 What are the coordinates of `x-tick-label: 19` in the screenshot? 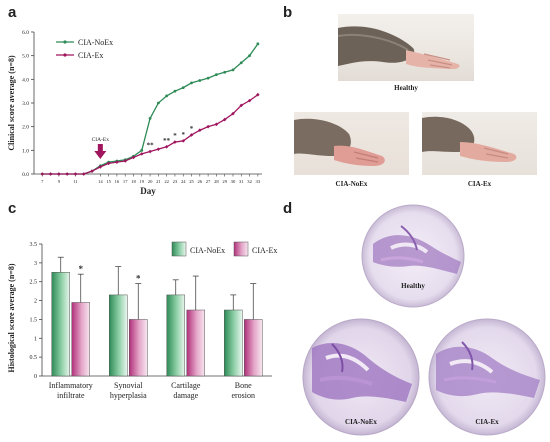 It's located at (141, 181).